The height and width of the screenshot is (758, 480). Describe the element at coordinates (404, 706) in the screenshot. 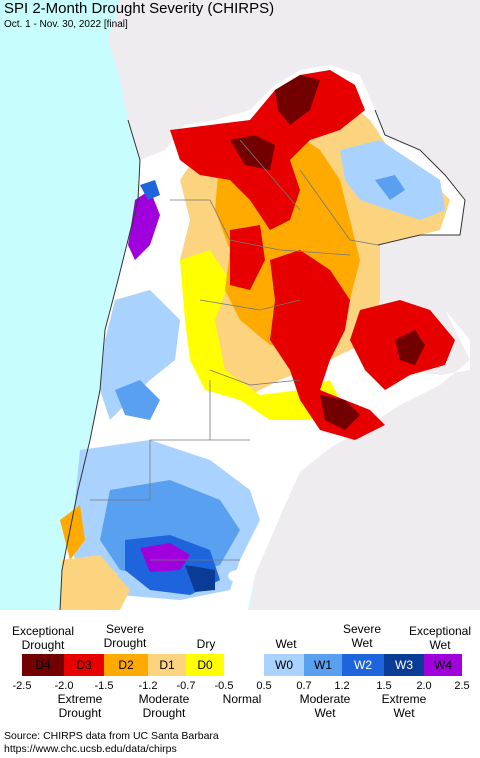

I see `legend-label-extreme-wet: Extreme Wet` at that location.